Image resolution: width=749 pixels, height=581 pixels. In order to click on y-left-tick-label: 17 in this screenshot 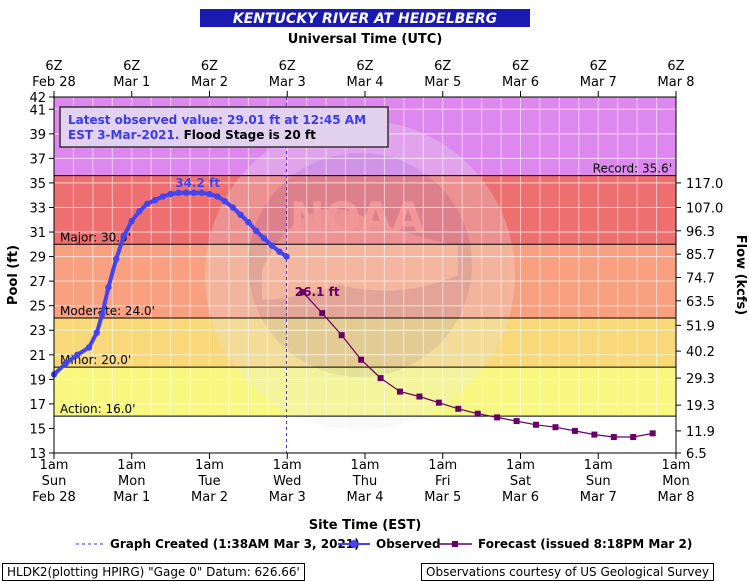, I will do `click(37, 405)`.